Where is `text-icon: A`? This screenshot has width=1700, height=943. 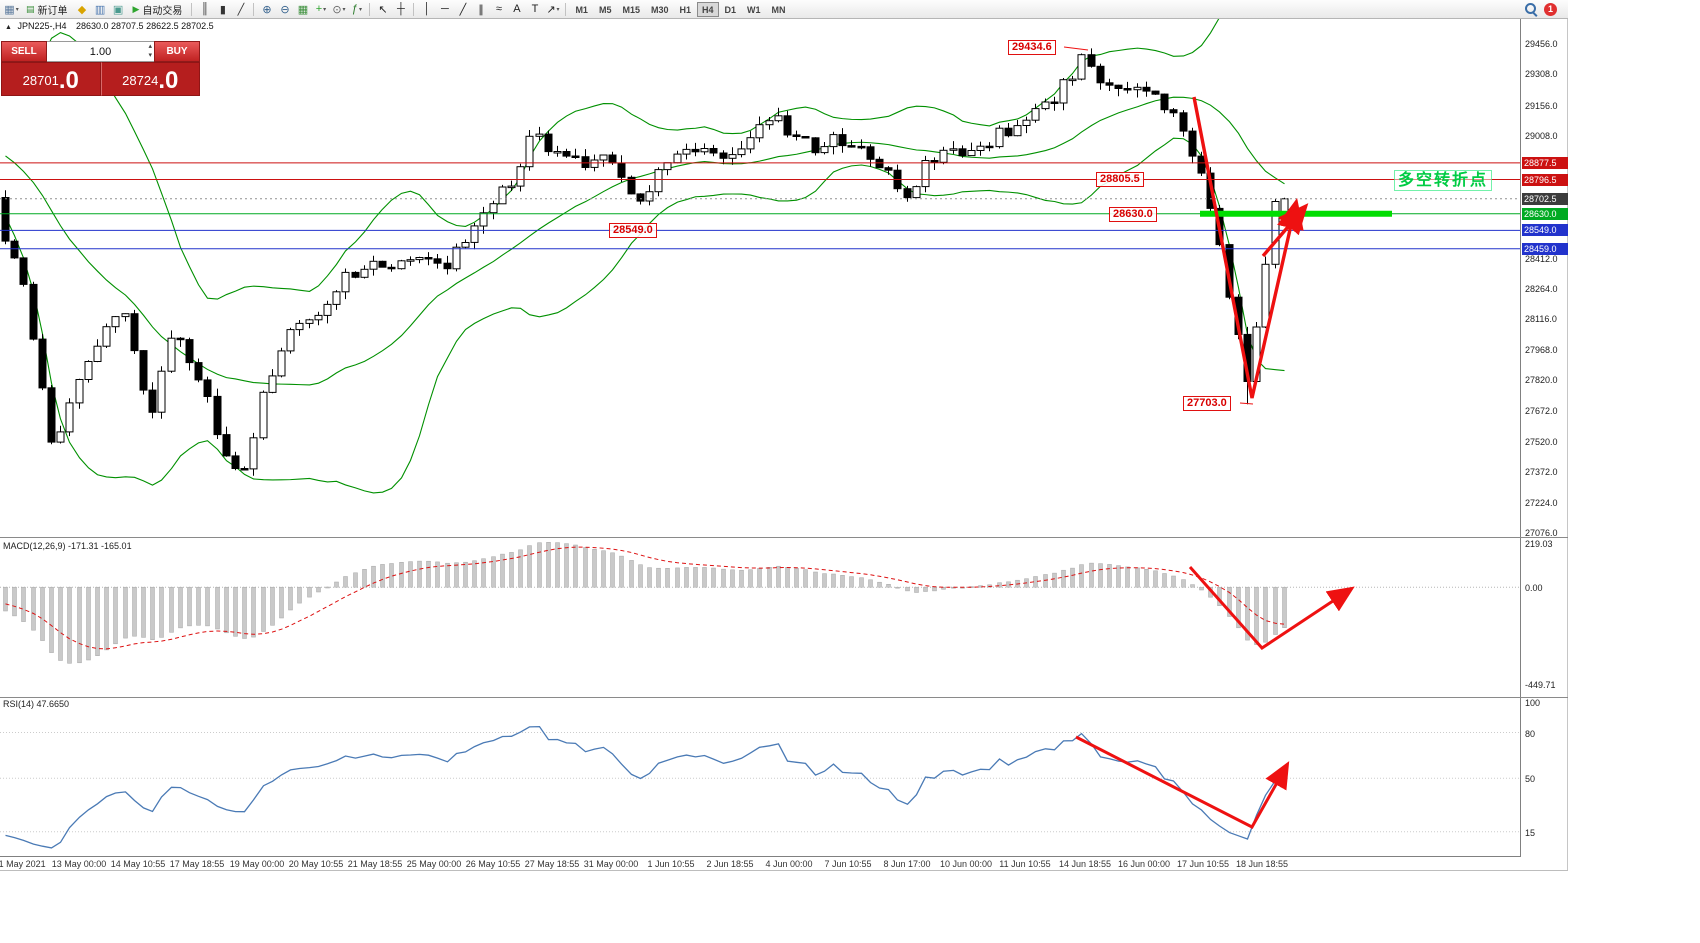
text-icon: A is located at coordinates (517, 9).